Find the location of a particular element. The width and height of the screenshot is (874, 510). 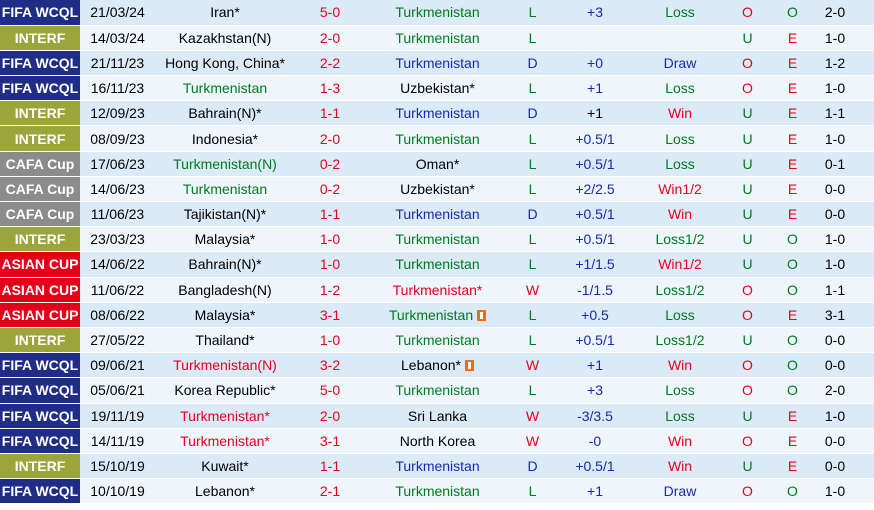

away-team-link: Lebanon* is located at coordinates (437, 365).